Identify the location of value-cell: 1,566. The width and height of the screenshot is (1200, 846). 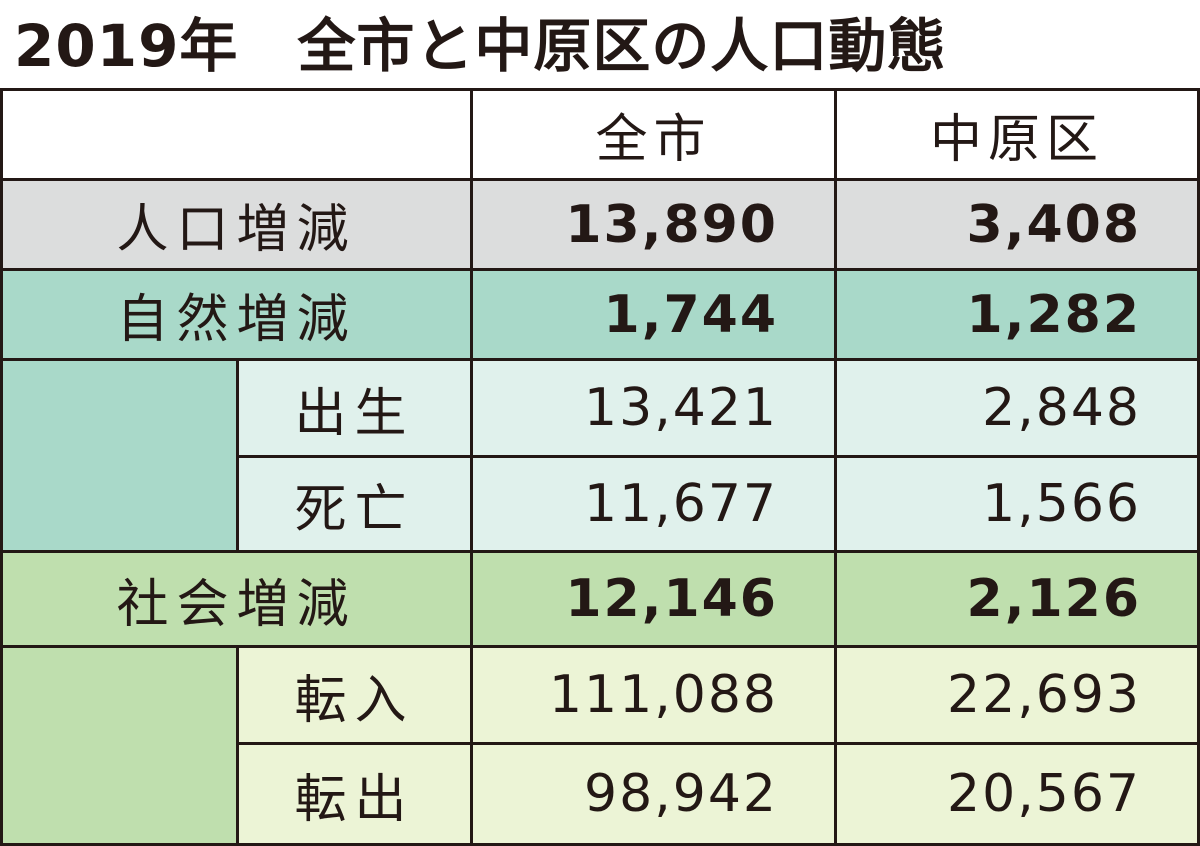
(1017, 504).